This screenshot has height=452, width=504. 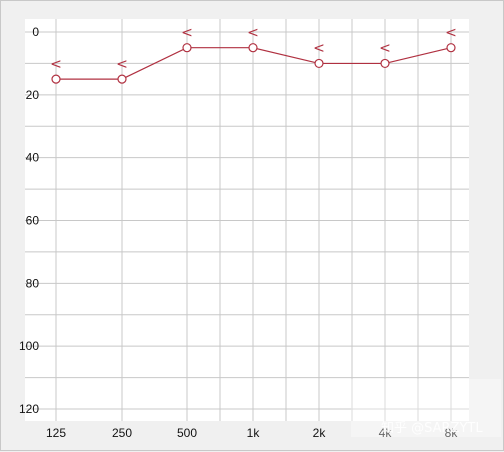 I want to click on x-tick-label: 125, so click(x=56, y=433).